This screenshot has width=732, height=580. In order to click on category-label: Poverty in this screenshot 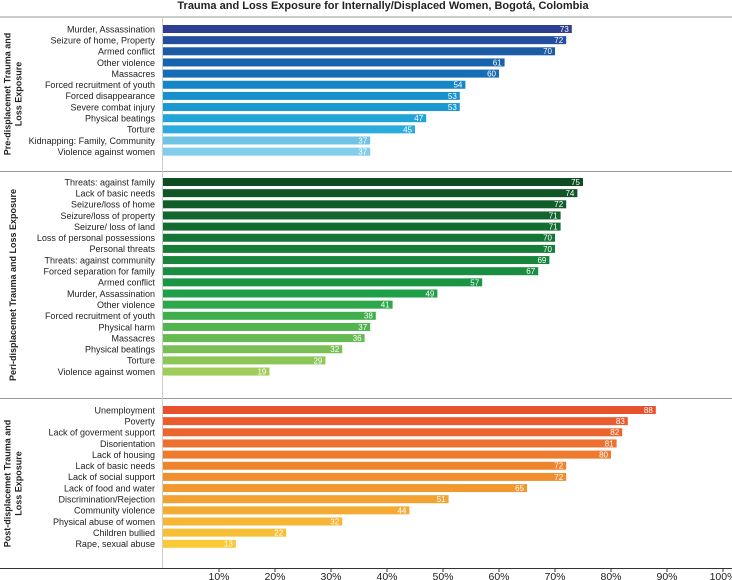, I will do `click(139, 421)`.